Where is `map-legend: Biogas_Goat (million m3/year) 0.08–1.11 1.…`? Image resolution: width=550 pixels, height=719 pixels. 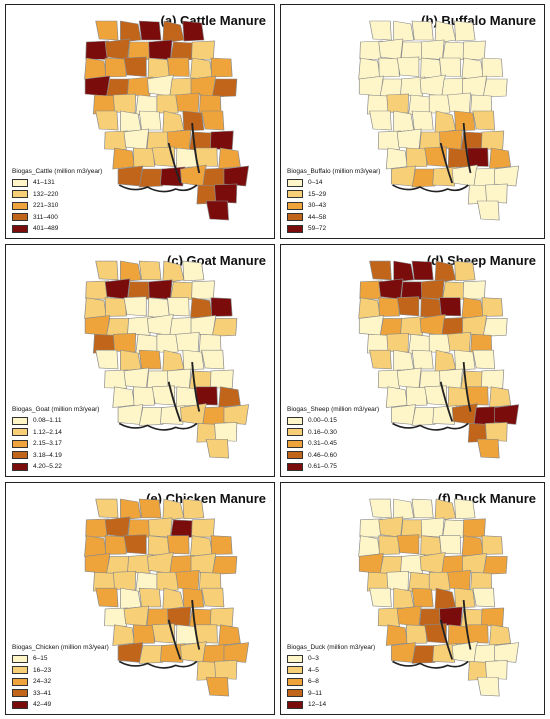 map-legend: Biogas_Goat (million m3/year) 0.08–1.11 1.… is located at coordinates (55, 439).